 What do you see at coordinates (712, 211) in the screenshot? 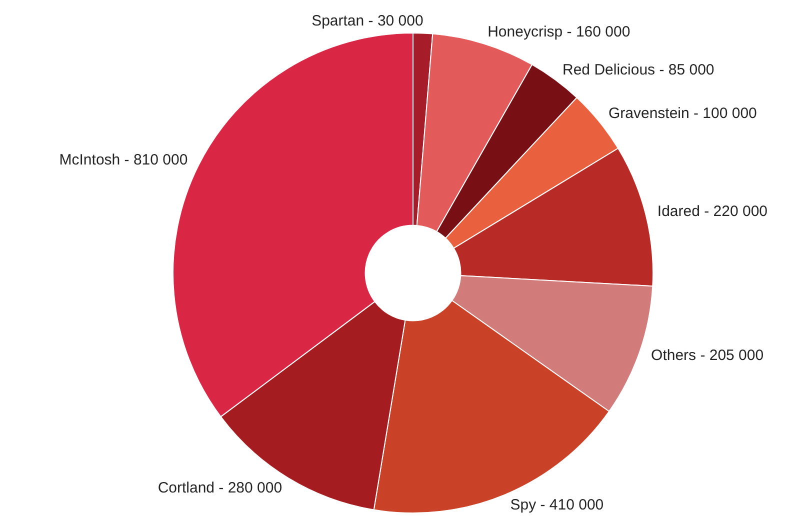
I see `slice-label: Idared - 220 000` at bounding box center [712, 211].